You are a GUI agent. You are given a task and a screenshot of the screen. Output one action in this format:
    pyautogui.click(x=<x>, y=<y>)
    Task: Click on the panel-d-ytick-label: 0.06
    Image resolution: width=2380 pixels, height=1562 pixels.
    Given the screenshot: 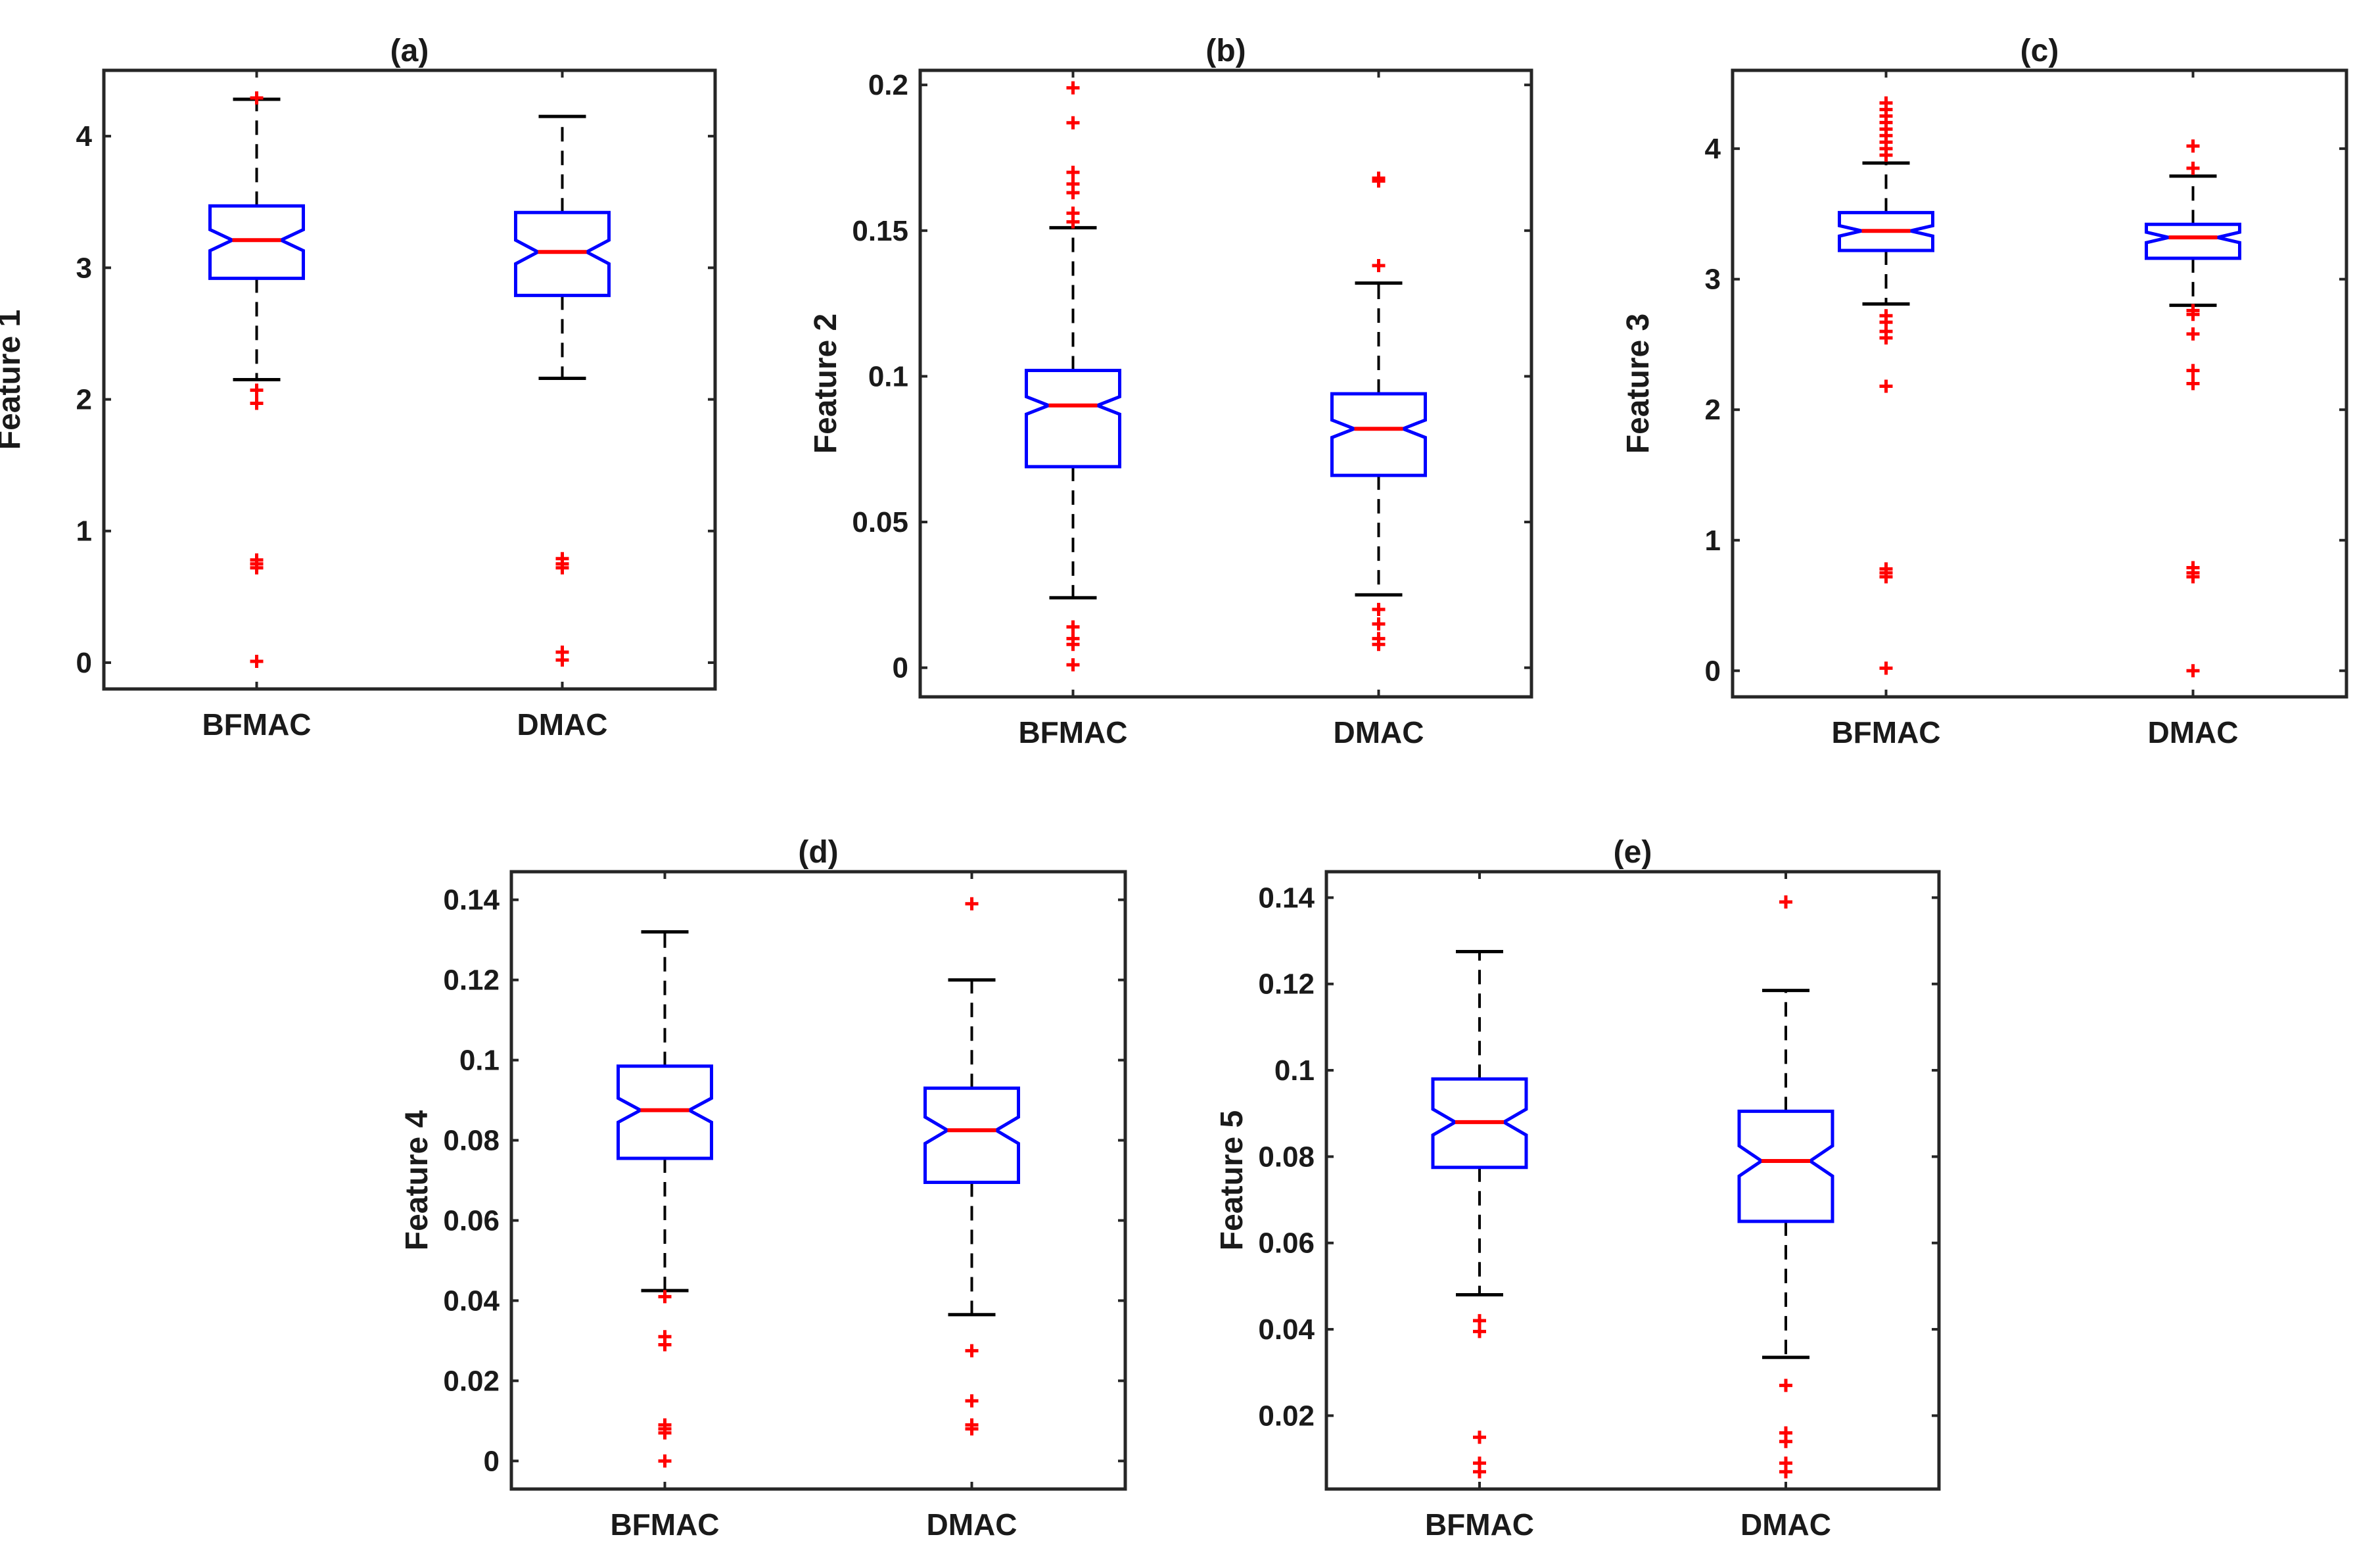 What is the action you would take?
    pyautogui.click(x=471, y=1220)
    